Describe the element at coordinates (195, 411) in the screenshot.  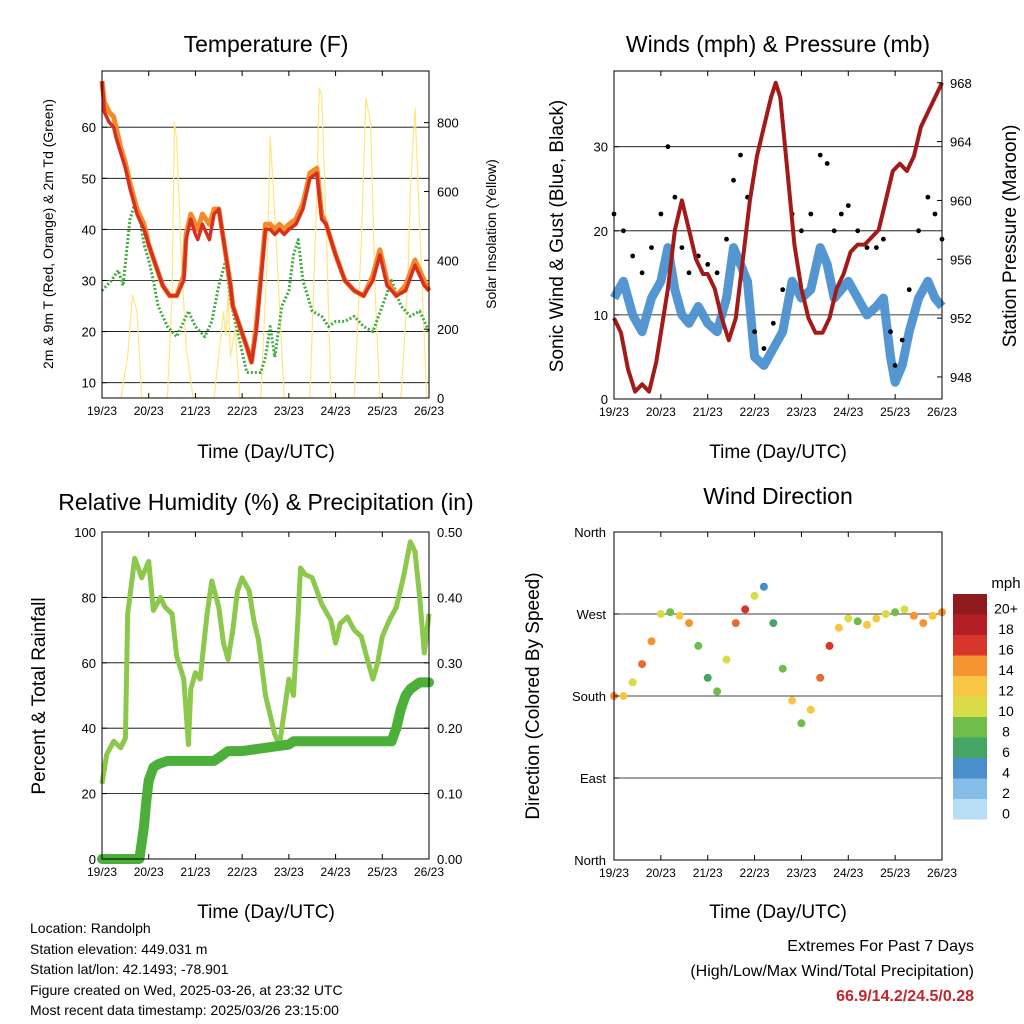
I see `temperature-xtick-label: 21/23` at that location.